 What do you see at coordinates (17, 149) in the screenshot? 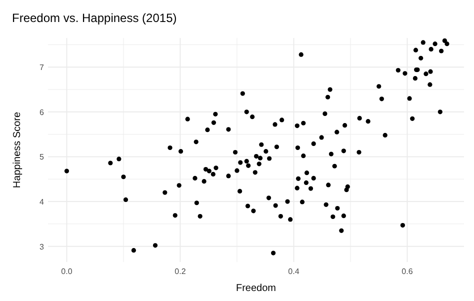
I see `y-axis-title: Happiness Score` at bounding box center [17, 149].